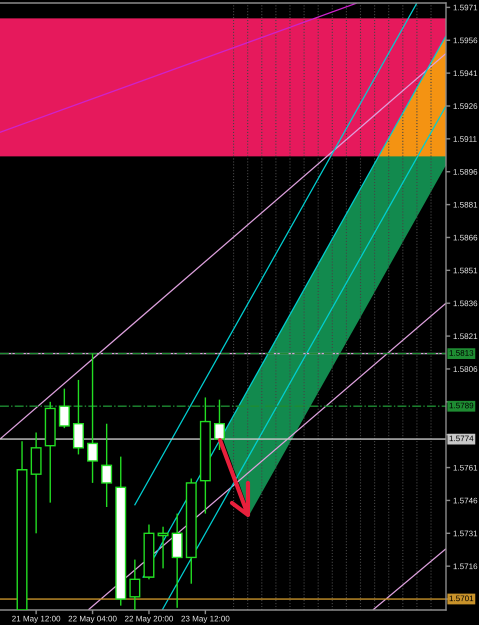  I want to click on y-tick-label: 1.5866, so click(466, 237).